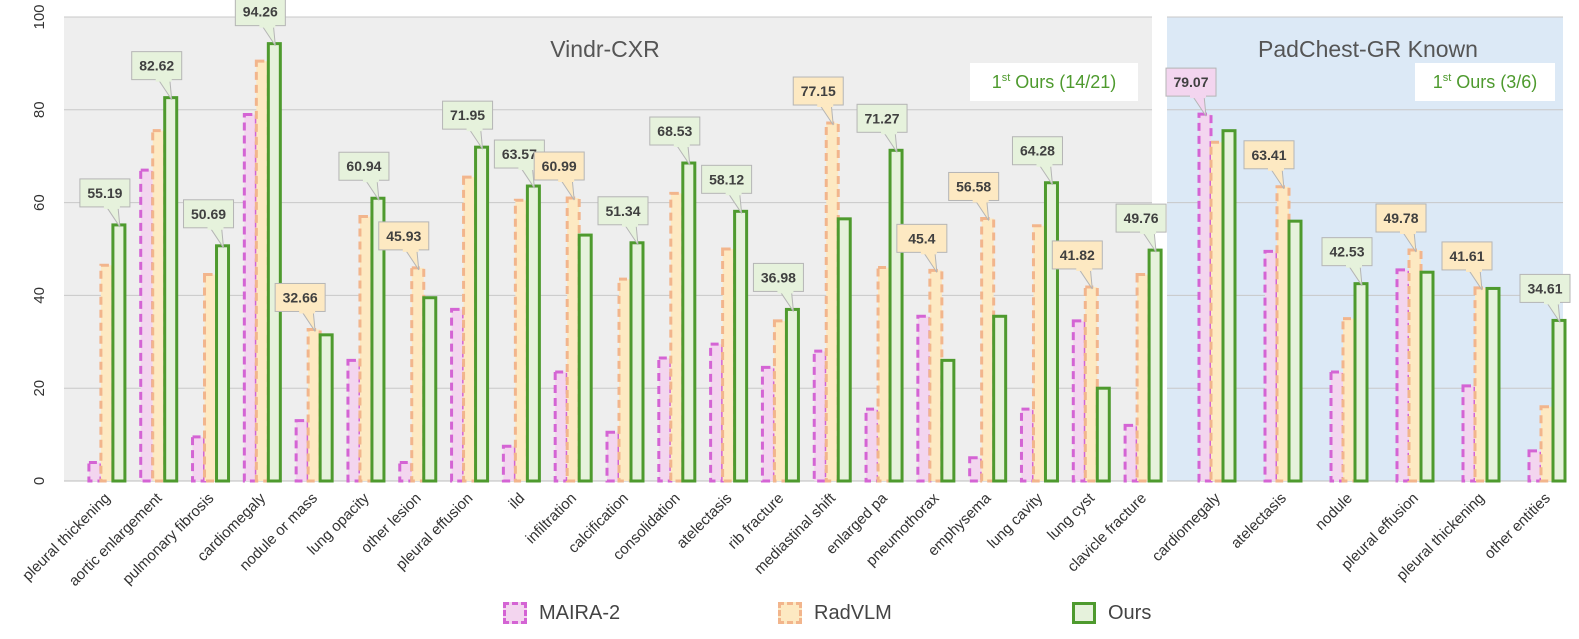 This screenshot has width=1579, height=639. I want to click on bar-ours-clavicle-fracture, so click(1155, 365).